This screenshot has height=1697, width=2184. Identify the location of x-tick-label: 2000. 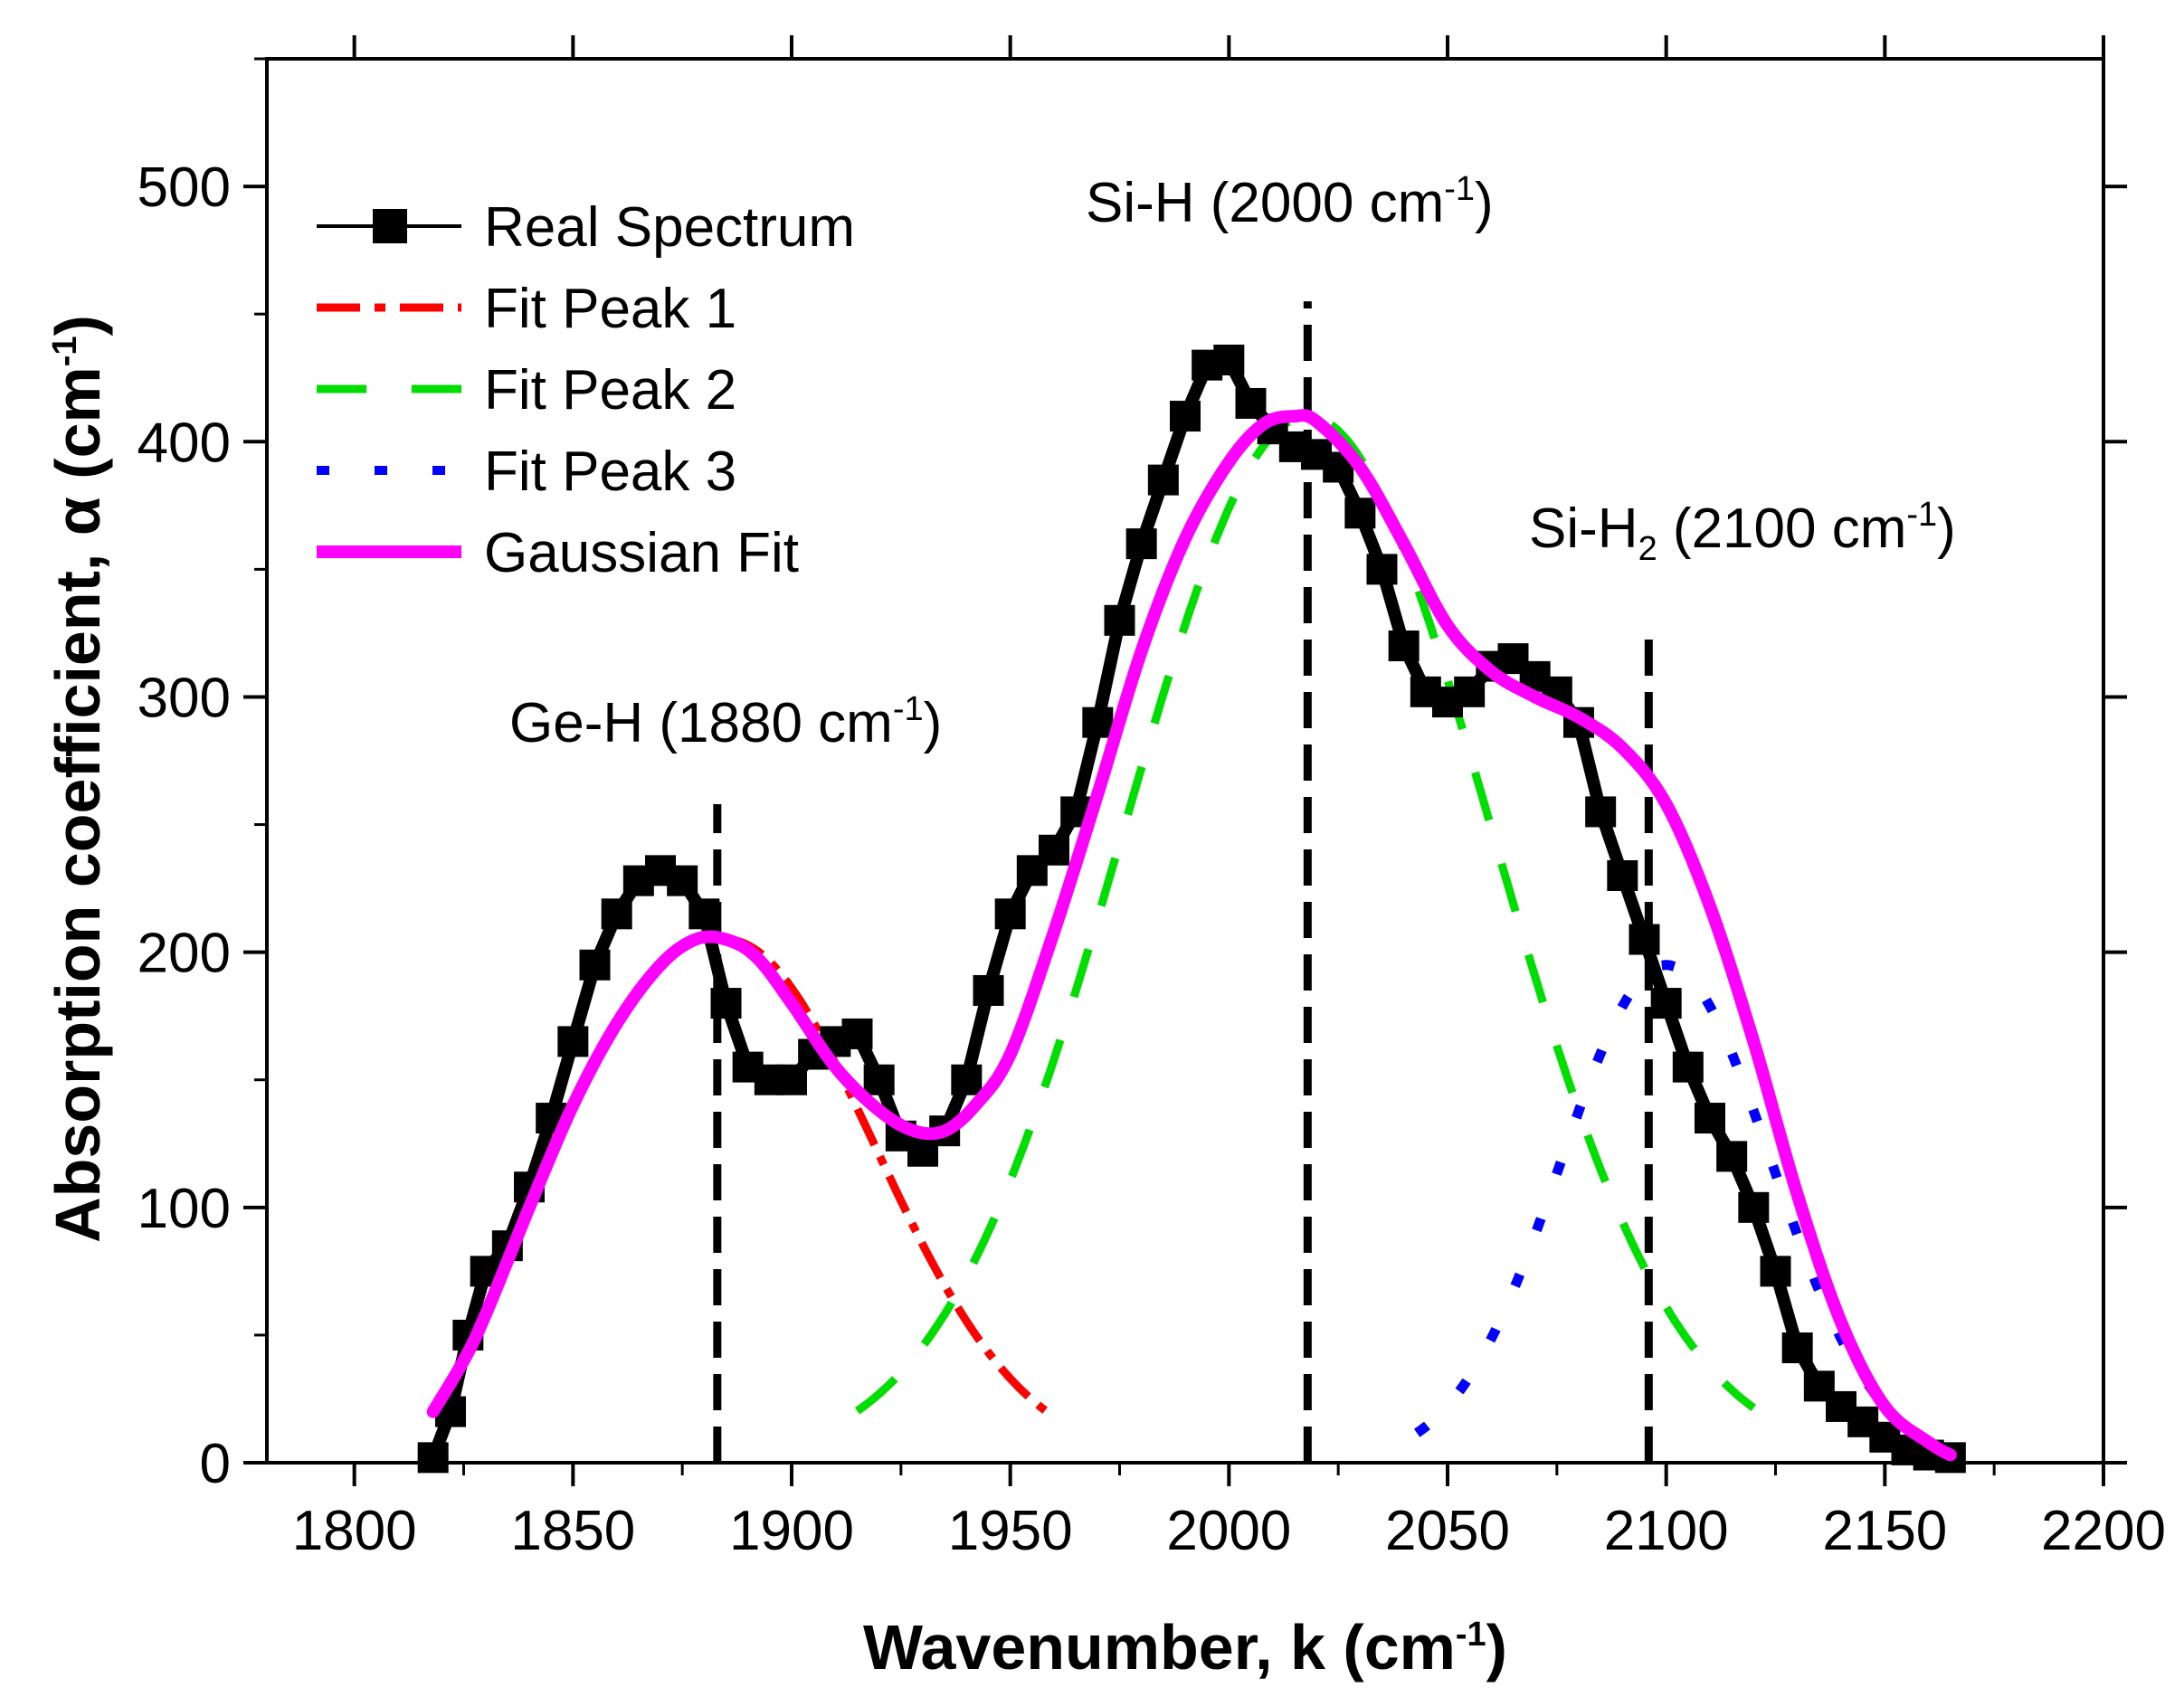
(1228, 1531).